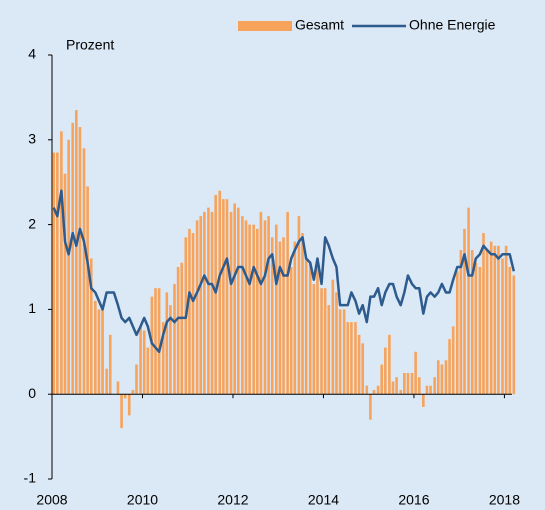 The height and width of the screenshot is (510, 545). What do you see at coordinates (265, 26) in the screenshot?
I see `legend-swatch` at bounding box center [265, 26].